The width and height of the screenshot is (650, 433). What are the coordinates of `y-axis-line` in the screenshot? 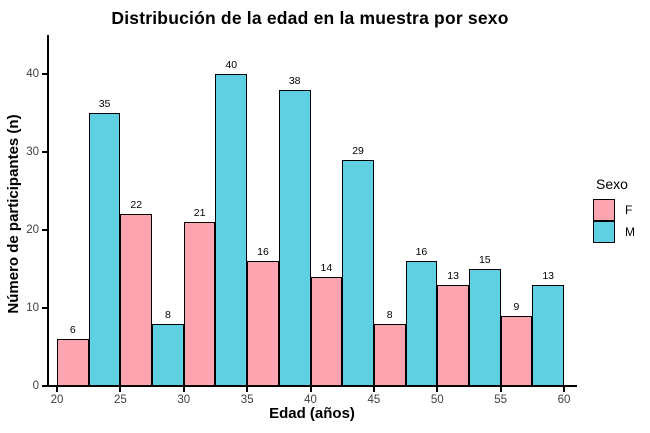 It's located at (48, 211).